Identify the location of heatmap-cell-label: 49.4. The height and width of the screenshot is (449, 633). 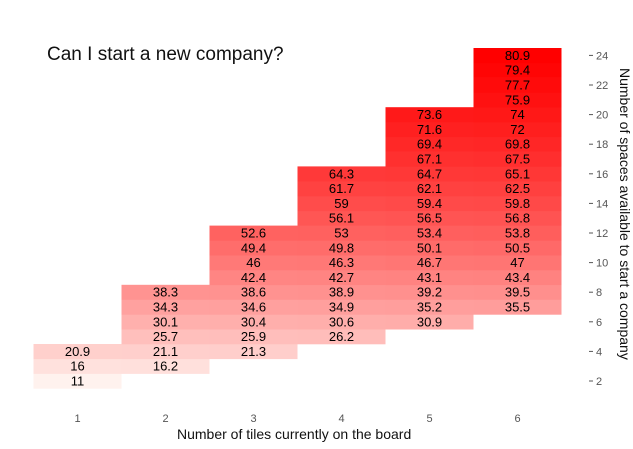
(253, 247).